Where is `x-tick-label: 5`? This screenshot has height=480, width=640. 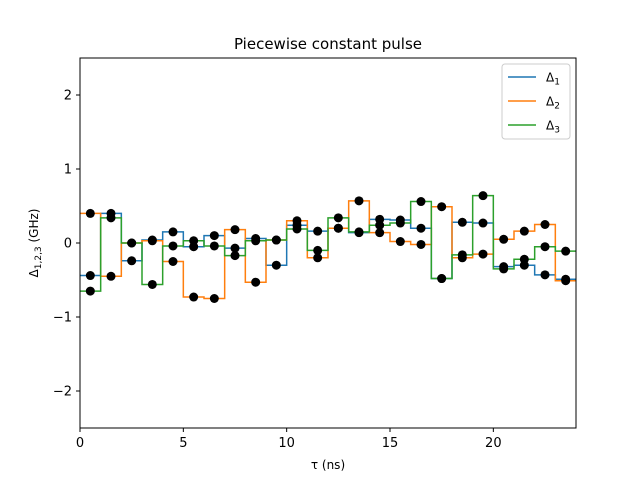
x-tick-label: 5 is located at coordinates (183, 443).